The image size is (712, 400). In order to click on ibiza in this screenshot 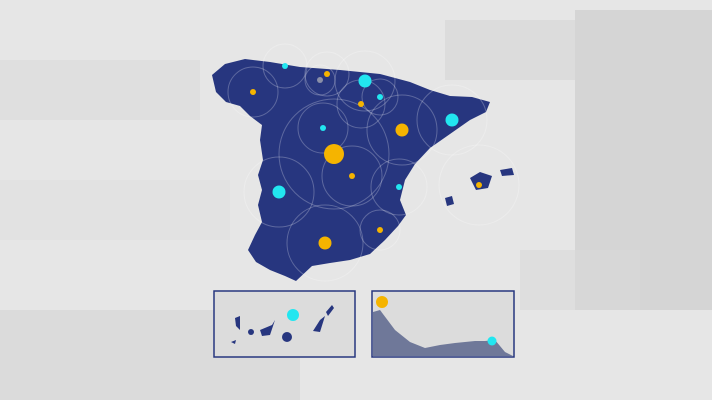, I will do `click(449, 201)`.